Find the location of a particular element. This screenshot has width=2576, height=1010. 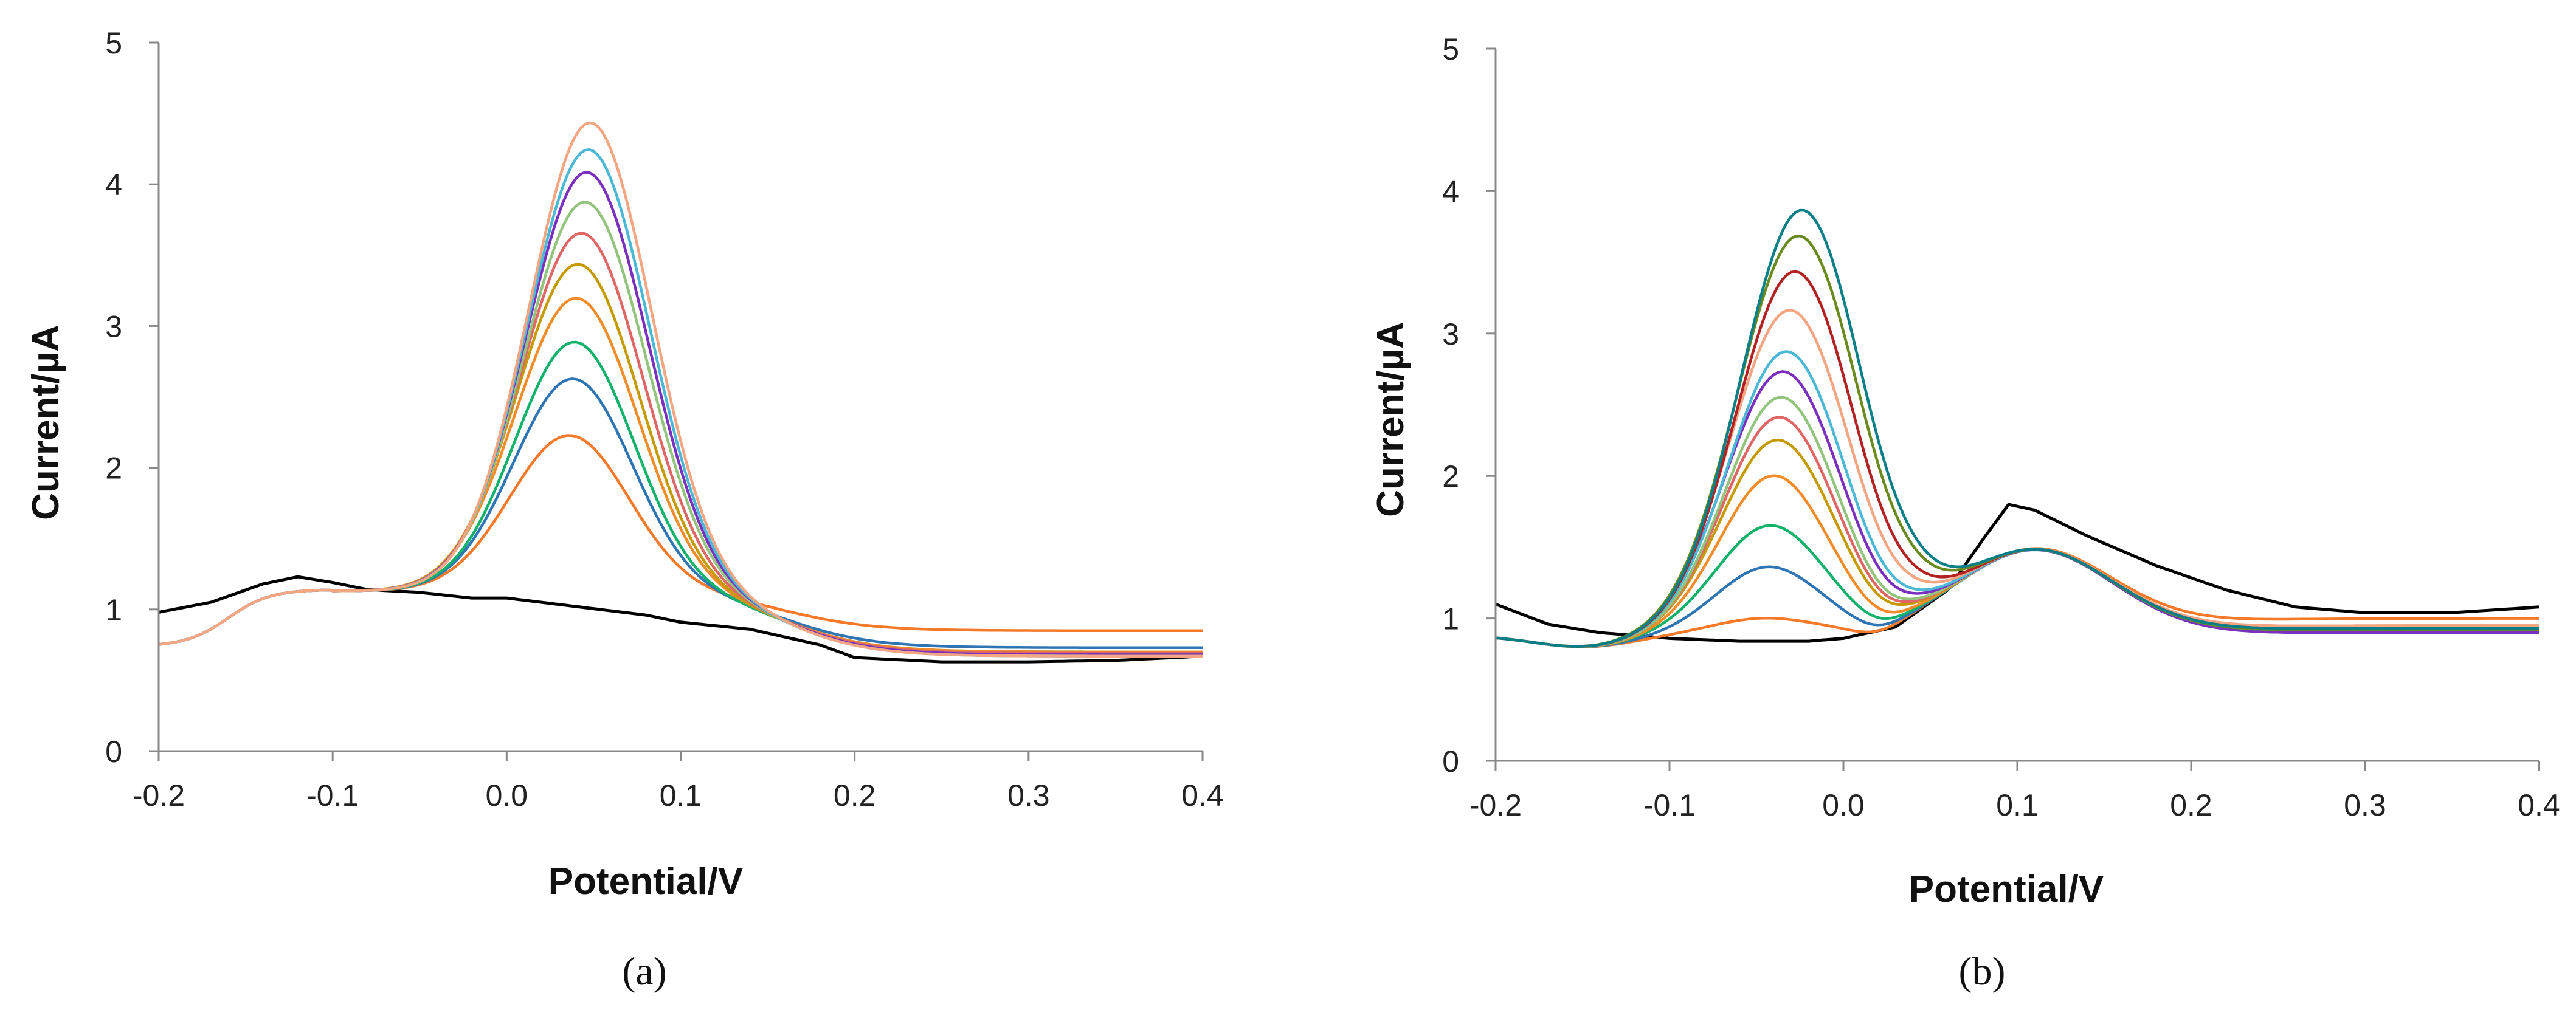

panel-label-a: (a) is located at coordinates (644, 972).